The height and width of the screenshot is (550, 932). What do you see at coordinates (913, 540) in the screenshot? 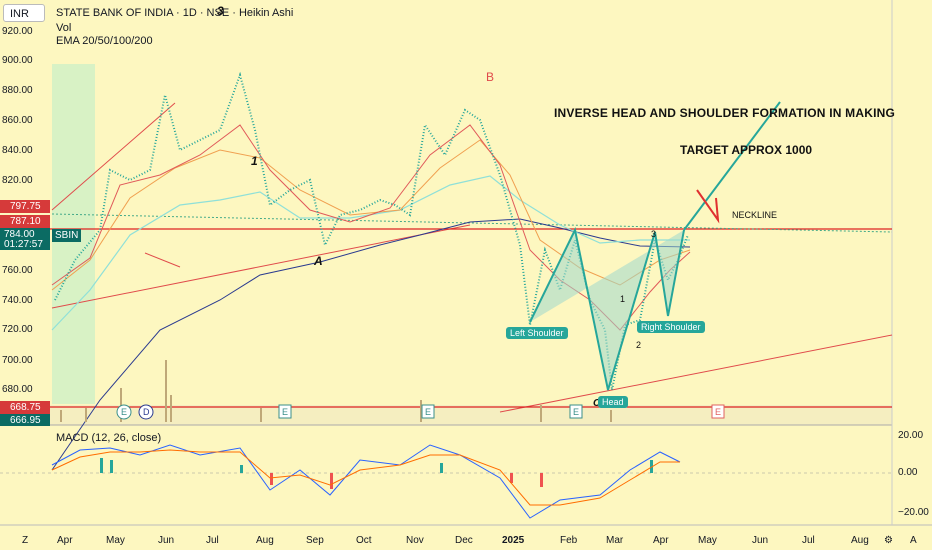
I see `auto-scale-button: A` at bounding box center [913, 540].